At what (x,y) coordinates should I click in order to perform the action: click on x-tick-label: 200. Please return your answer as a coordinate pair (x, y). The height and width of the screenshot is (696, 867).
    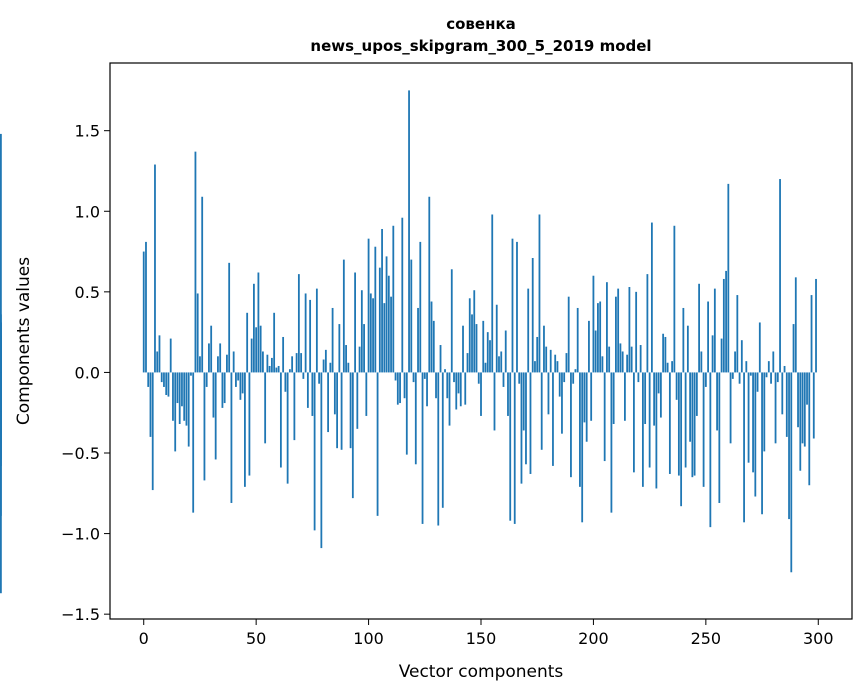
    Looking at the image, I should click on (593, 638).